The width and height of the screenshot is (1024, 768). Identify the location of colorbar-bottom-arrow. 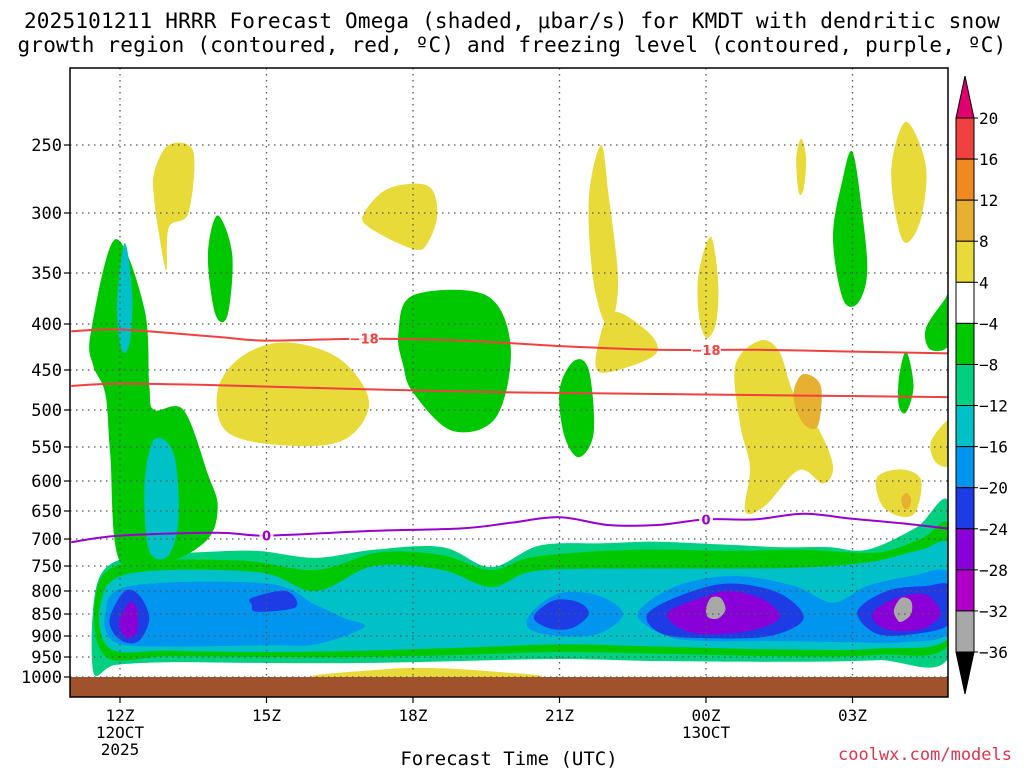
(965, 673).